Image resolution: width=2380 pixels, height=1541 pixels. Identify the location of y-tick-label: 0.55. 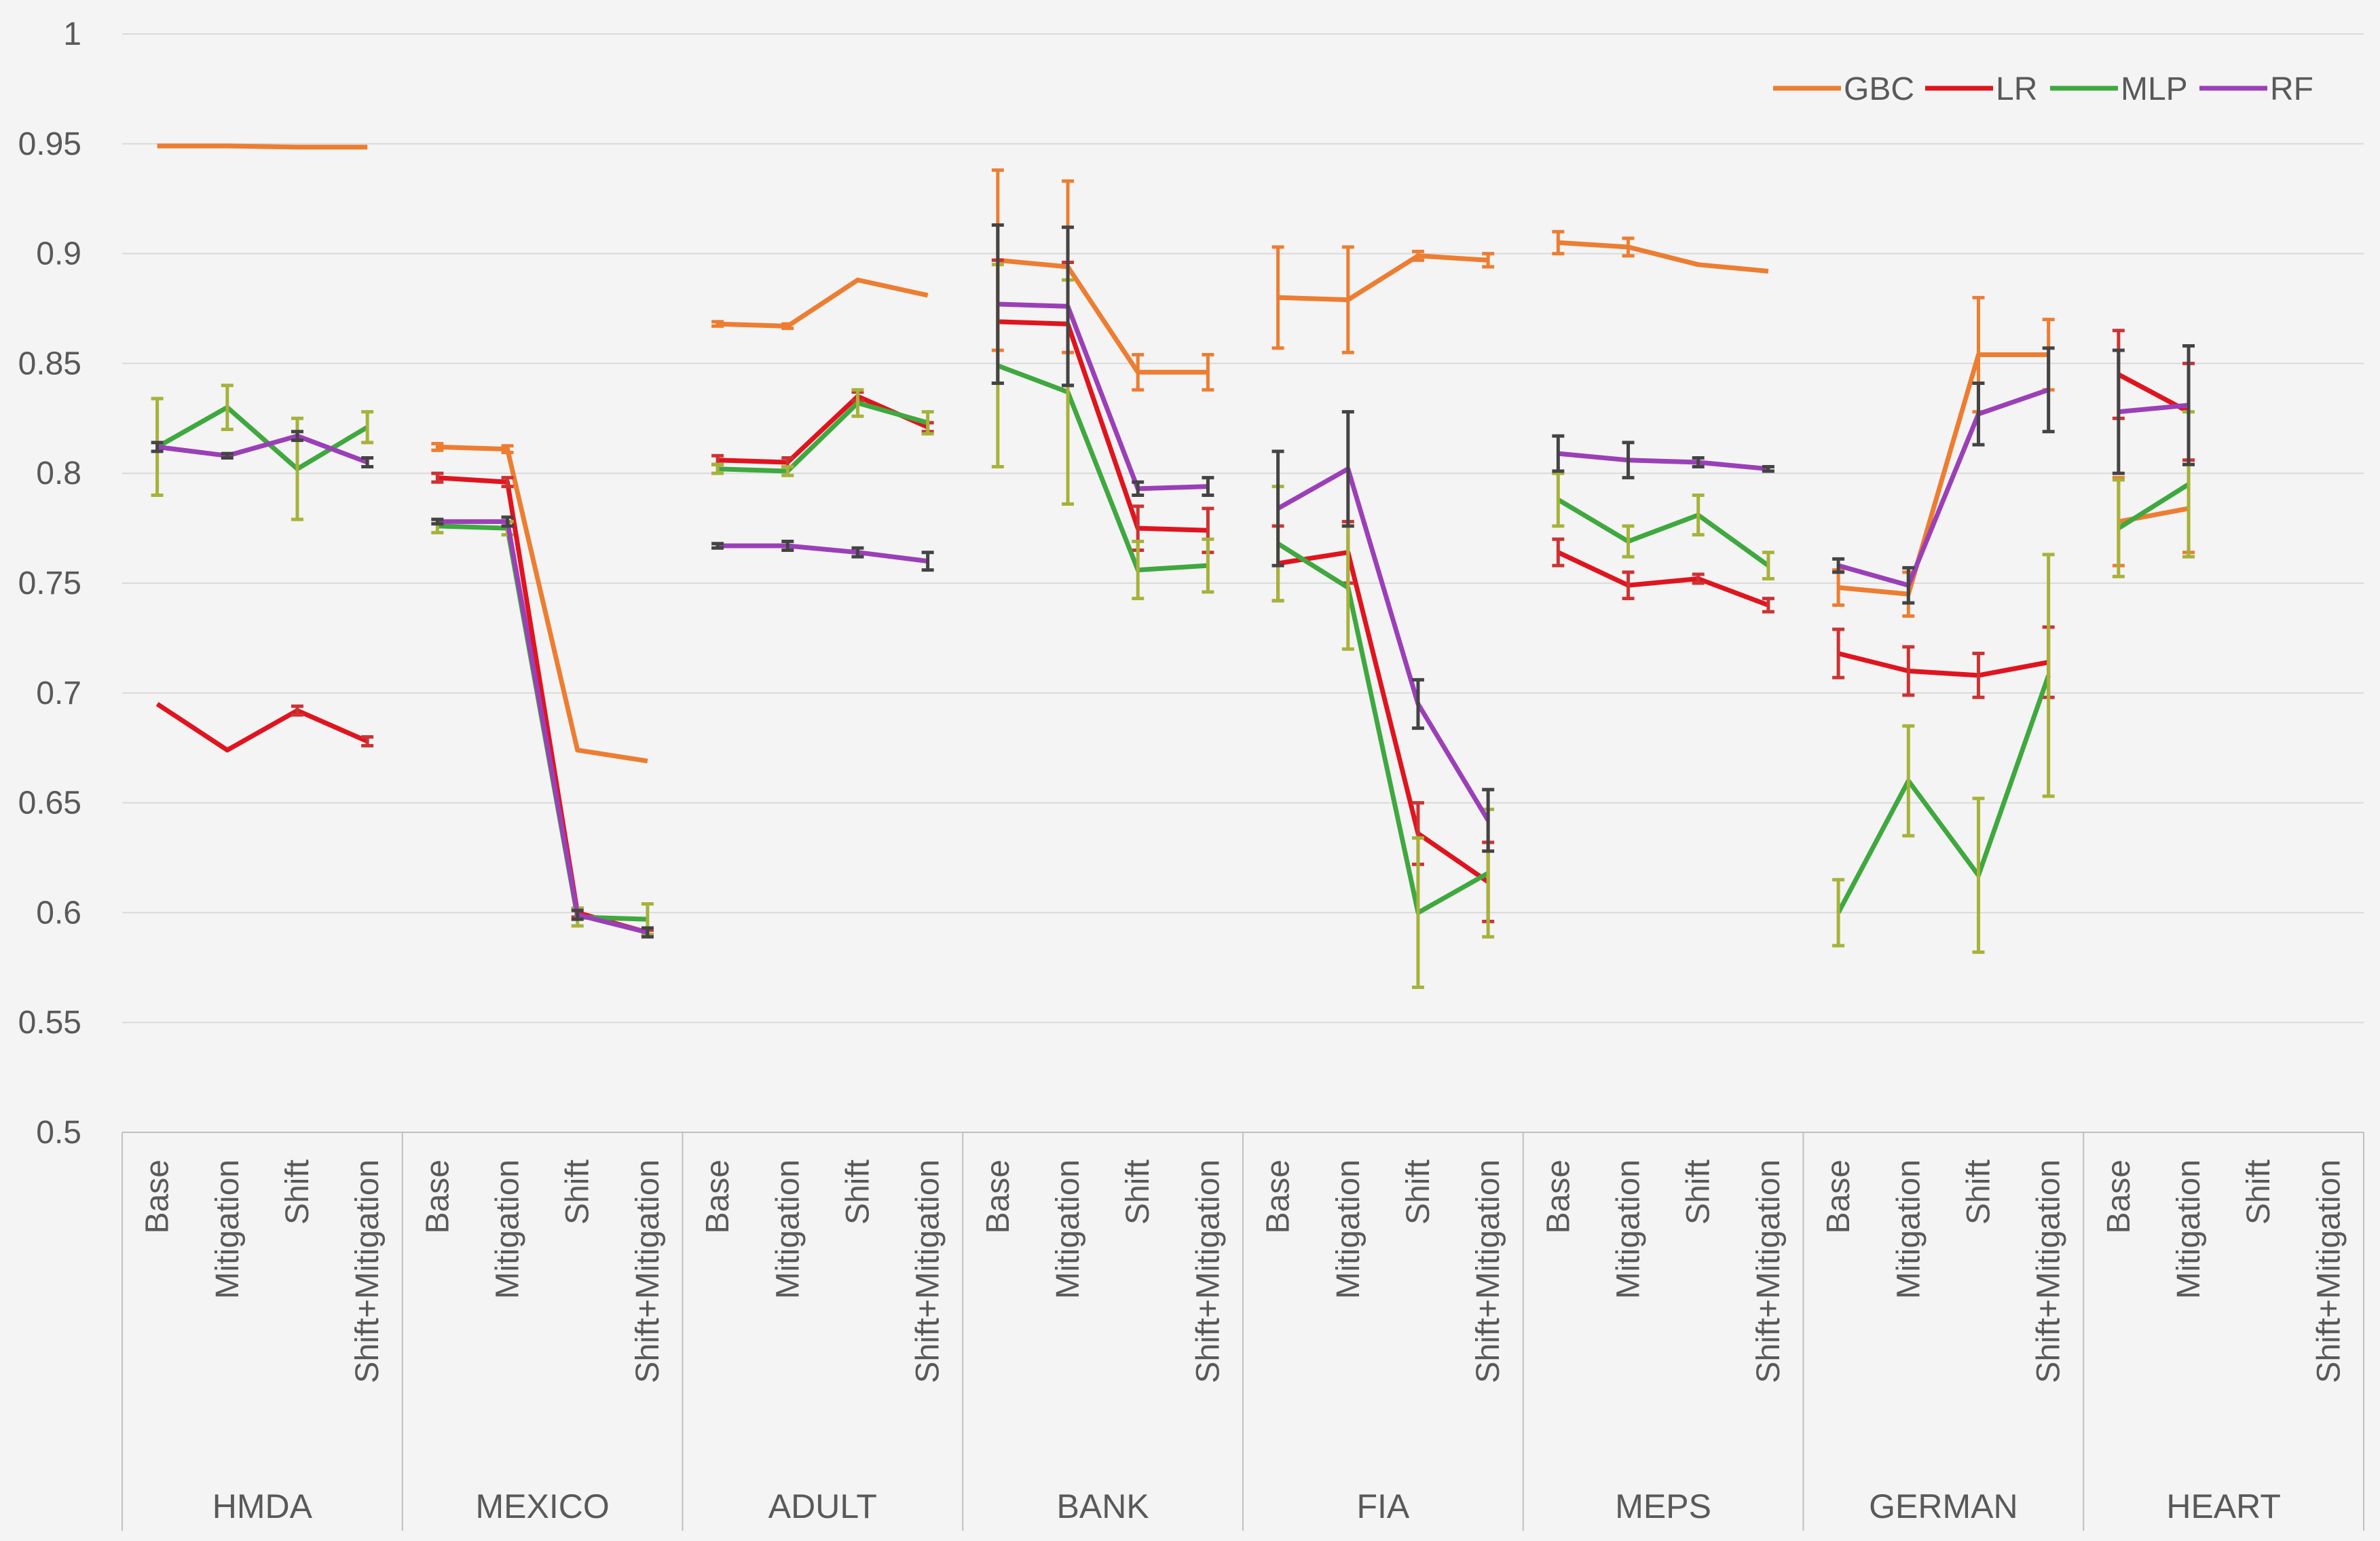
(49, 1023).